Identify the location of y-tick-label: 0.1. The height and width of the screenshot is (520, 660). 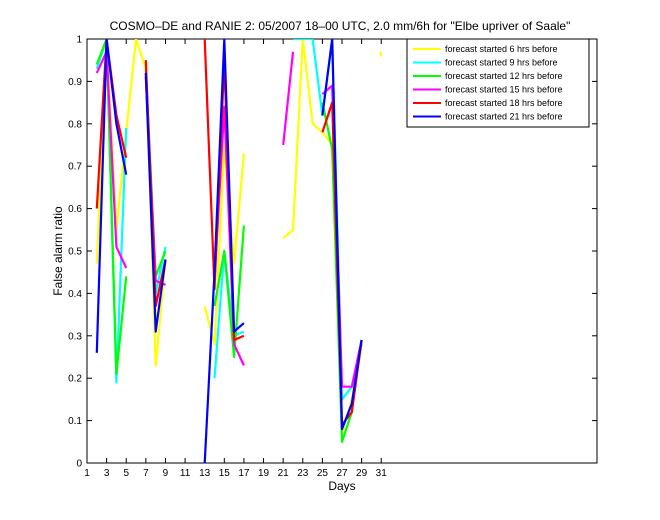
(75, 421).